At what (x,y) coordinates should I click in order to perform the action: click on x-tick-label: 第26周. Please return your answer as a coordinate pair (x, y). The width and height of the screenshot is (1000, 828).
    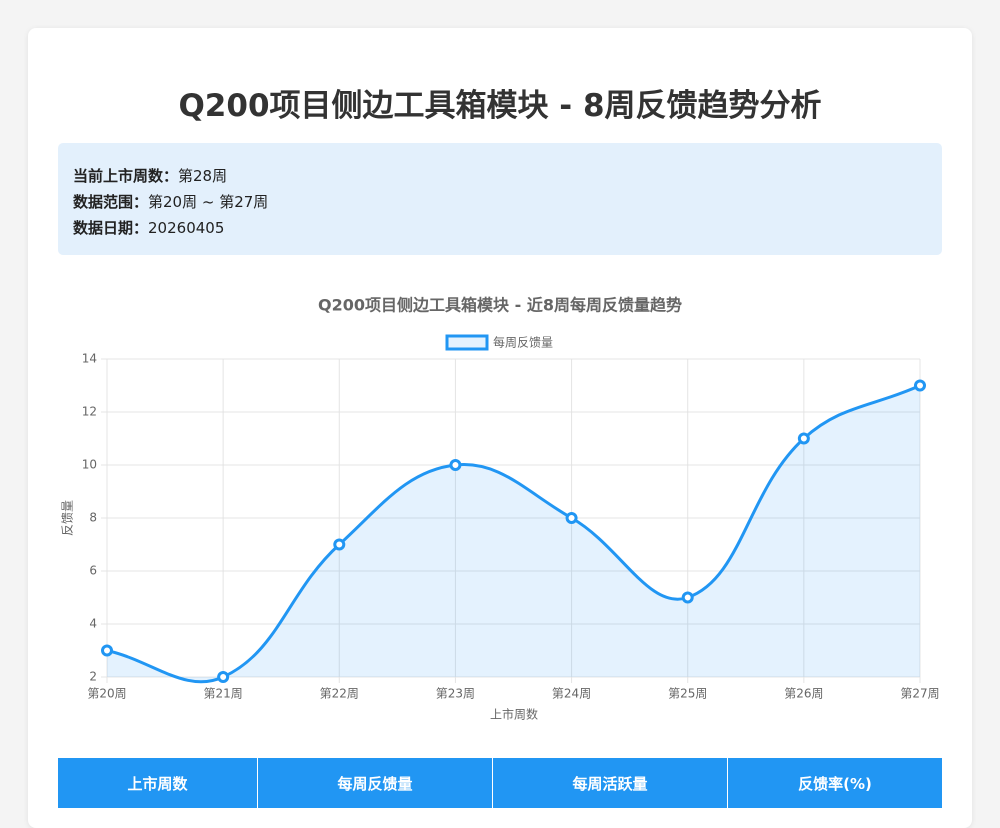
    Looking at the image, I should click on (803, 694).